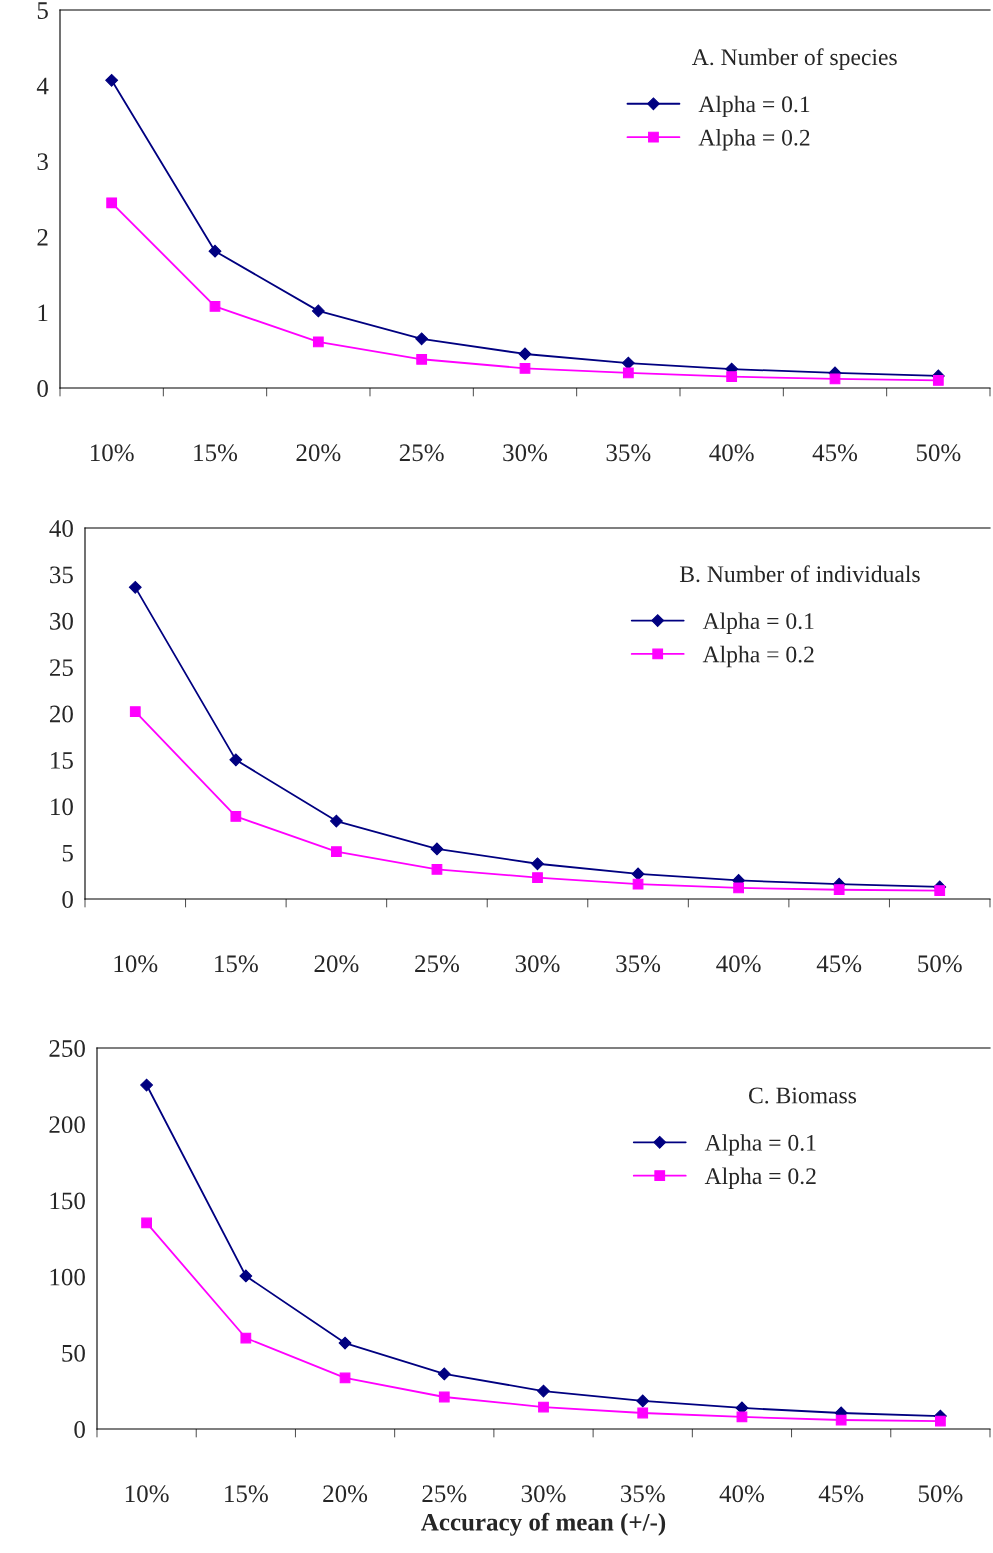 The image size is (993, 1553). Describe the element at coordinates (61, 621) in the screenshot. I see `y-tick-label: 30` at that location.